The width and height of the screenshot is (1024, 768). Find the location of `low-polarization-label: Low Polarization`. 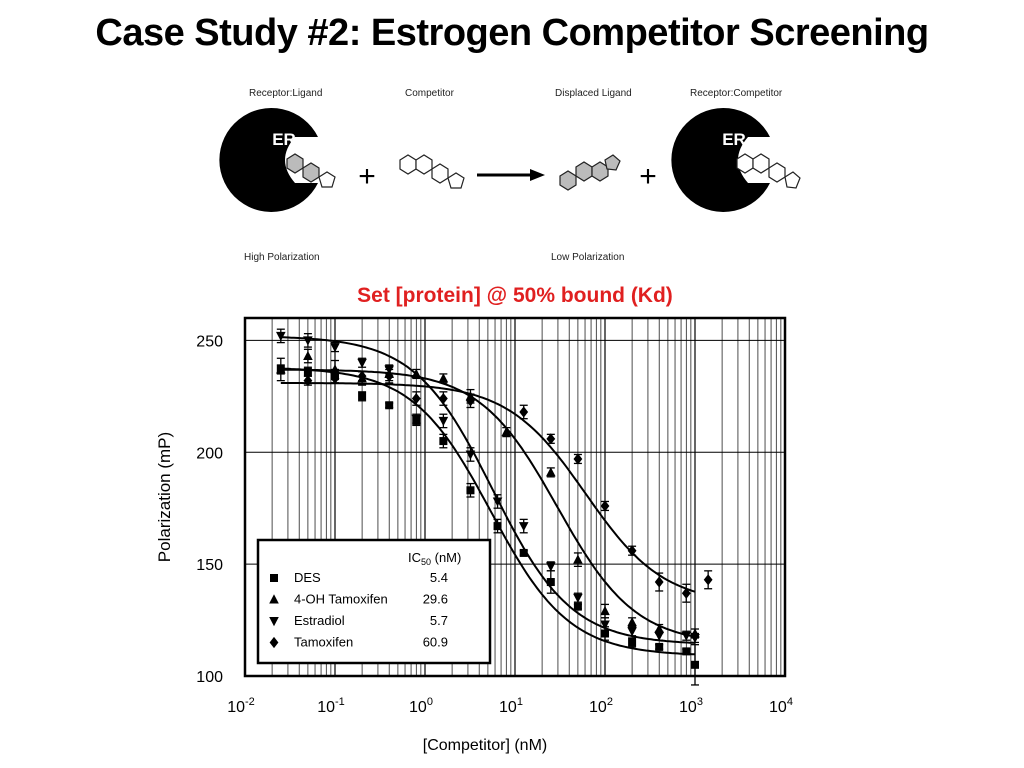

low-polarization-label: Low Polarization is located at coordinates (588, 257).